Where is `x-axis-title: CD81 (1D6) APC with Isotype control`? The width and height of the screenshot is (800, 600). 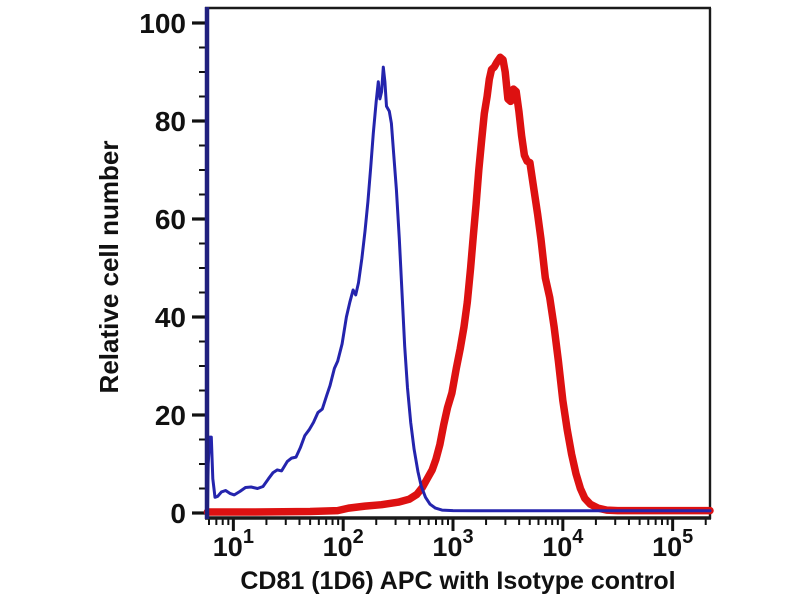 x-axis-title: CD81 (1D6) APC with Isotype control is located at coordinates (457, 581).